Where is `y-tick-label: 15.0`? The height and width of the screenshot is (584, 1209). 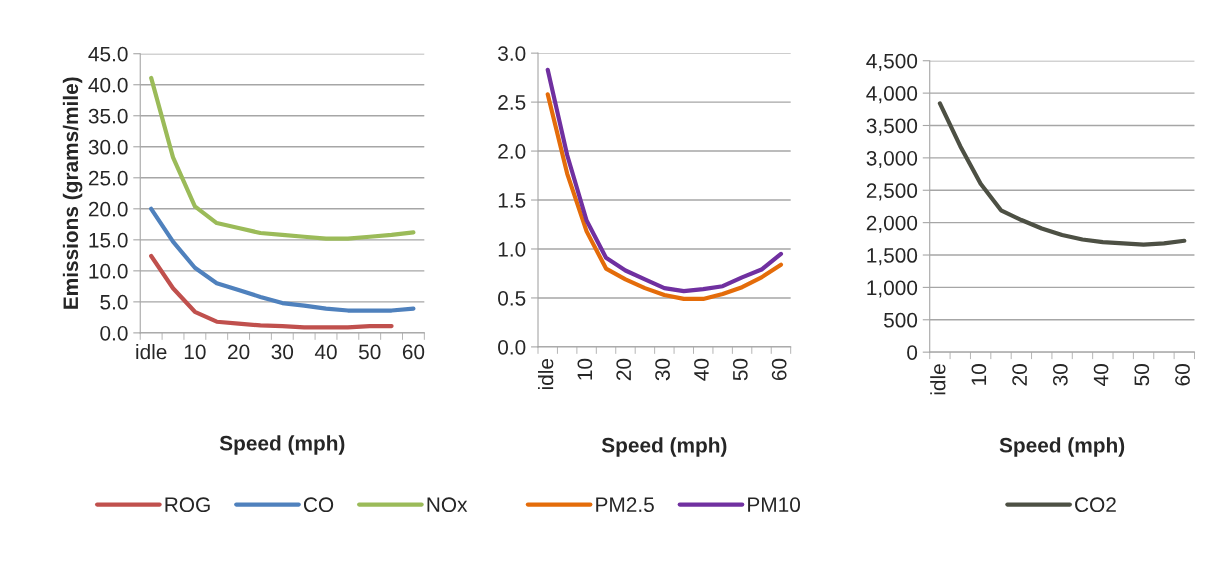 y-tick-label: 15.0 is located at coordinates (108, 240).